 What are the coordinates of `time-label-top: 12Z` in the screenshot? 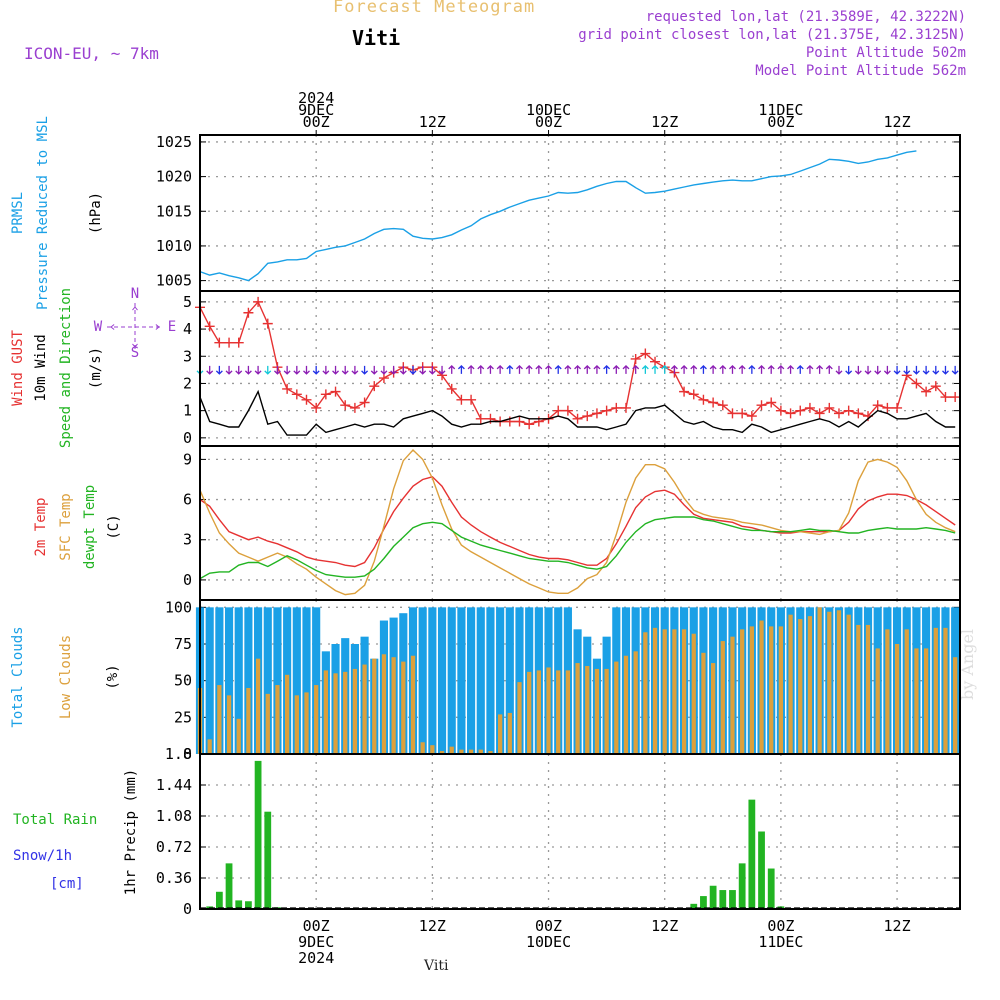 It's located at (897, 122).